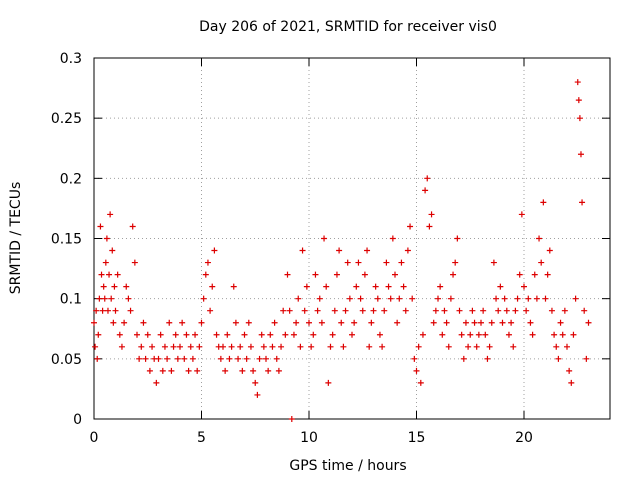  What do you see at coordinates (347, 466) in the screenshot?
I see `x-axis-label: GPS time / hours` at bounding box center [347, 466].